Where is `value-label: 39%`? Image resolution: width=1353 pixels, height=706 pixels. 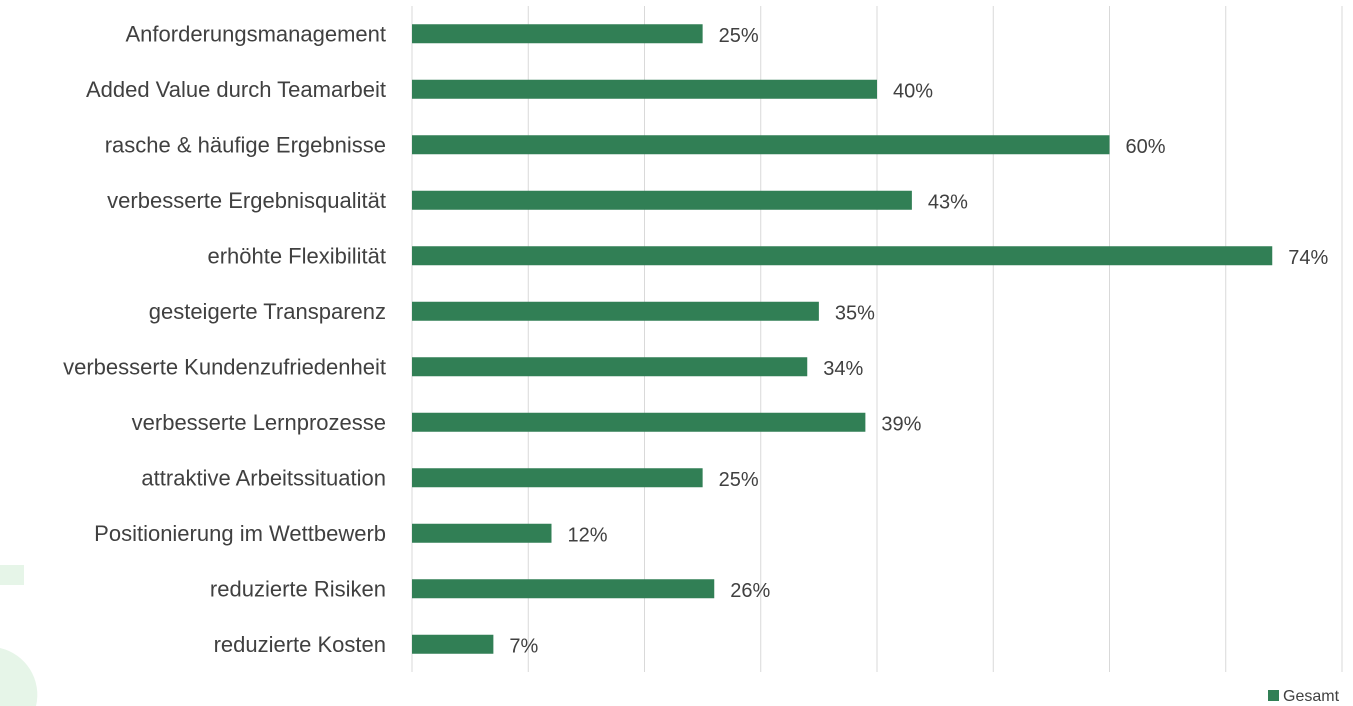 value-label: 39% is located at coordinates (901, 424).